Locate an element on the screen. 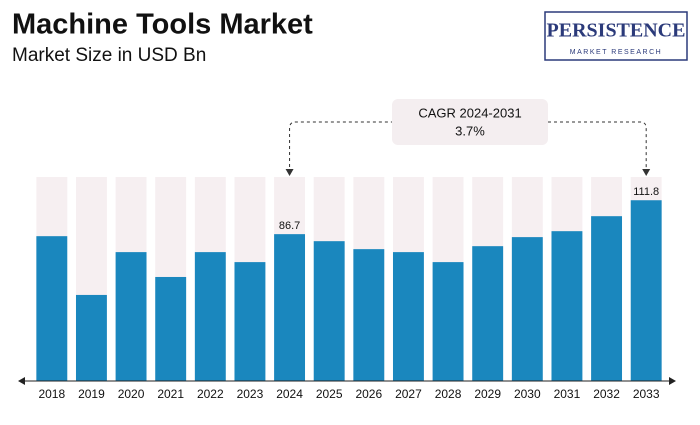  x-tick-label: 2024 is located at coordinates (289, 394).